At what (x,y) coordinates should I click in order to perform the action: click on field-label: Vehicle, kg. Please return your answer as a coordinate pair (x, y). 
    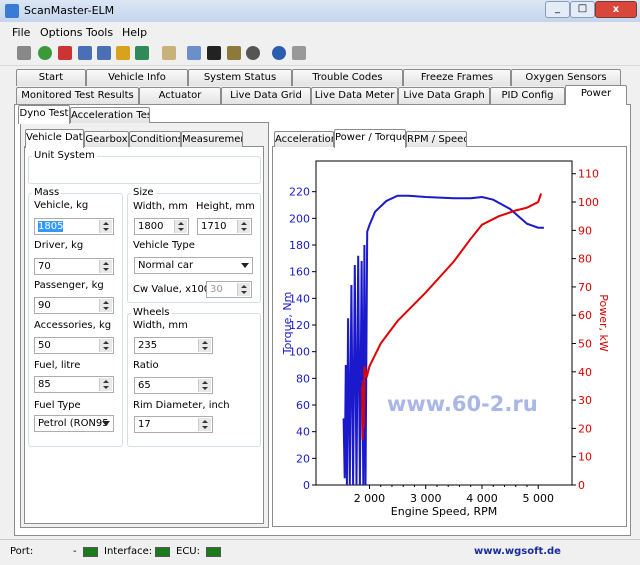
    Looking at the image, I should click on (61, 205).